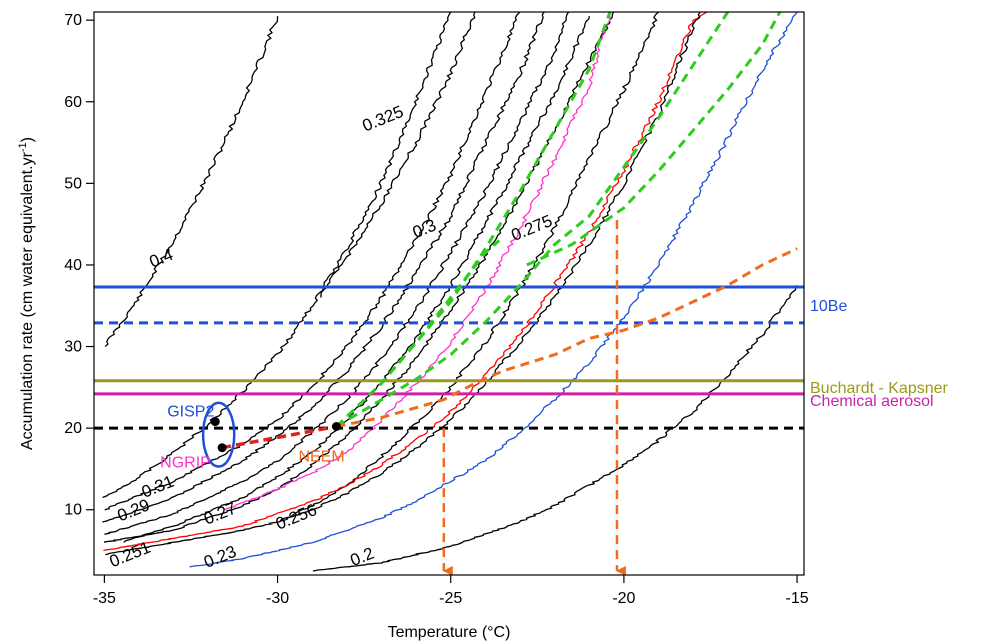 Image resolution: width=984 pixels, height=642 pixels. Describe the element at coordinates (424, 229) in the screenshot. I see `contour-label: 0.3` at that location.